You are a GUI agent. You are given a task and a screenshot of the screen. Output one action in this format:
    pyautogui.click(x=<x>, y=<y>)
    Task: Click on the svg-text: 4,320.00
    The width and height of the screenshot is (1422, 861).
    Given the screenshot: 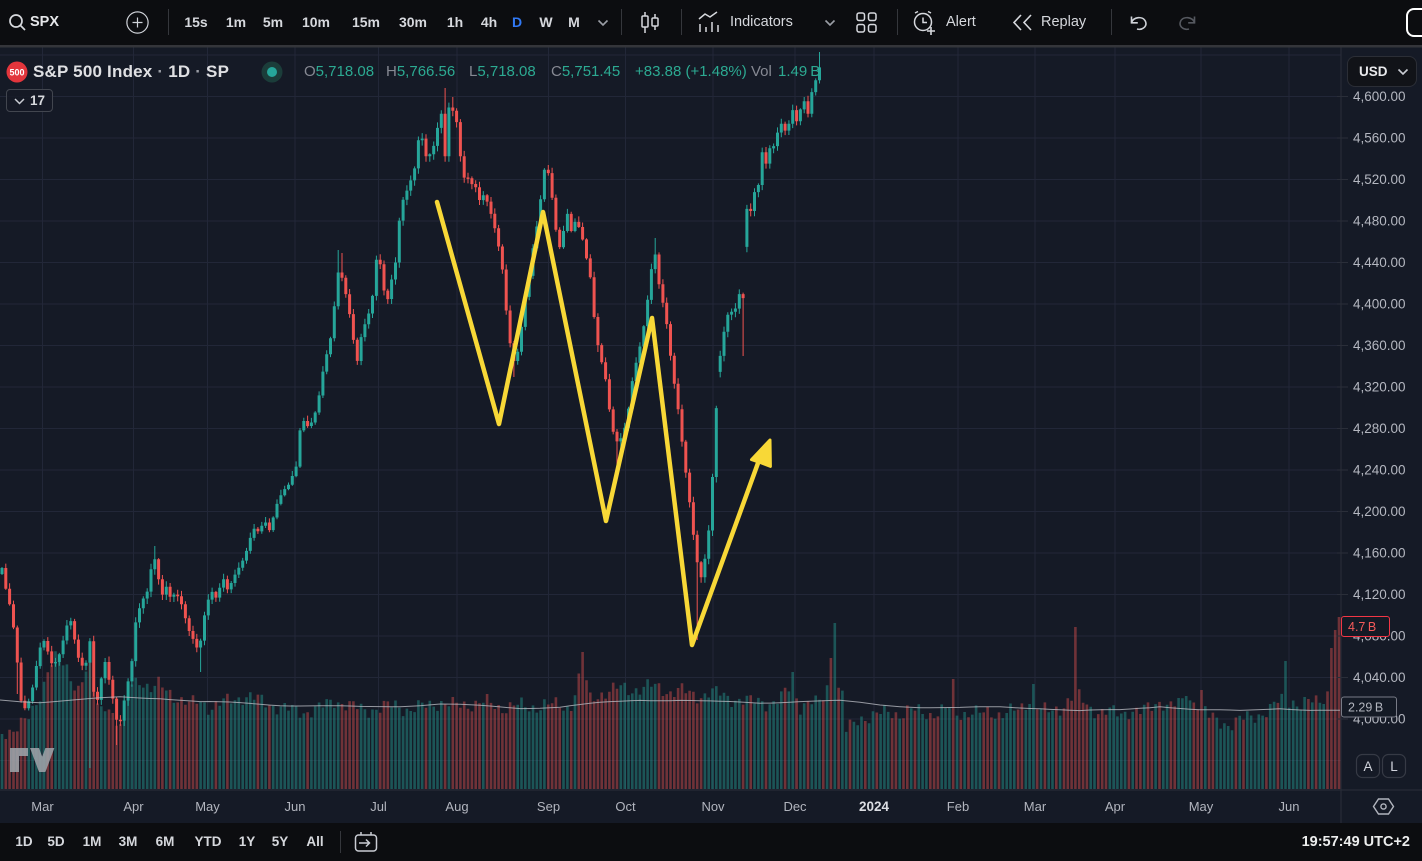 What is the action you would take?
    pyautogui.click(x=1379, y=387)
    